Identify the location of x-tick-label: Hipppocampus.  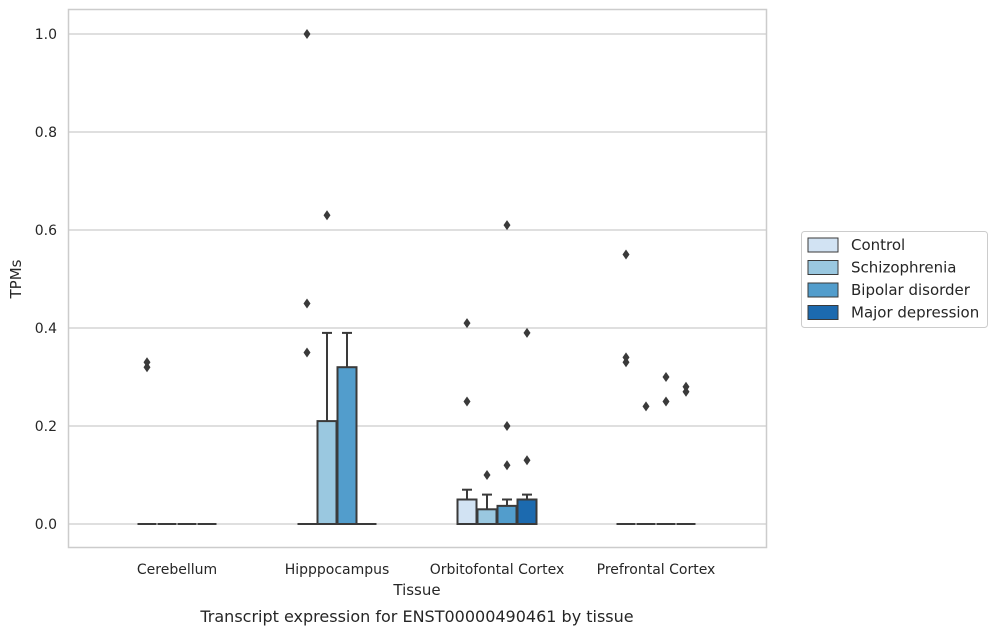
(337, 570).